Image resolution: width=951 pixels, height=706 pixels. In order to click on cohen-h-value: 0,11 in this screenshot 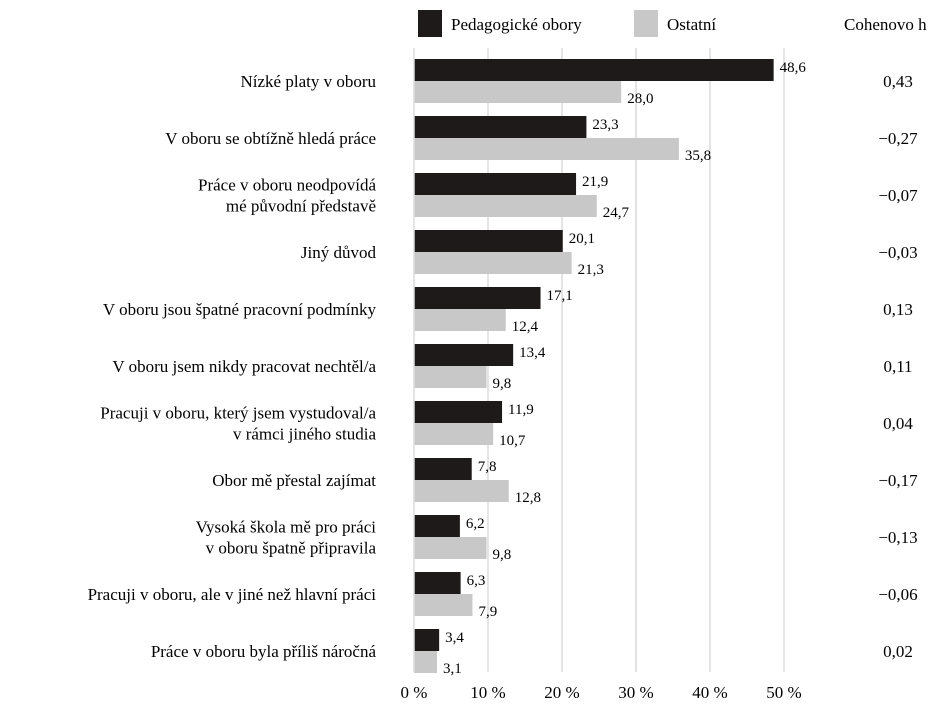, I will do `click(897, 366)`.